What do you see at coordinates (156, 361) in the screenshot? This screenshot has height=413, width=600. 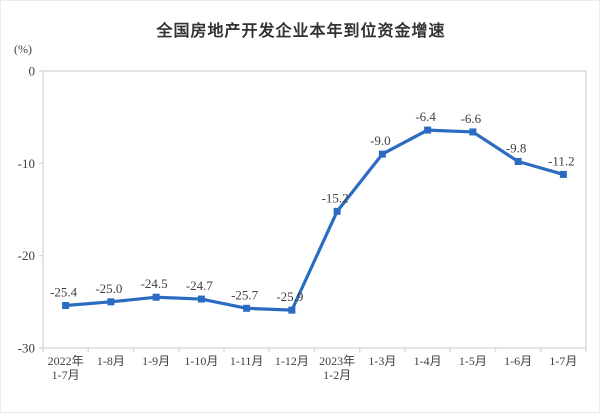 I see `x-axis-label: 1-9月` at bounding box center [156, 361].